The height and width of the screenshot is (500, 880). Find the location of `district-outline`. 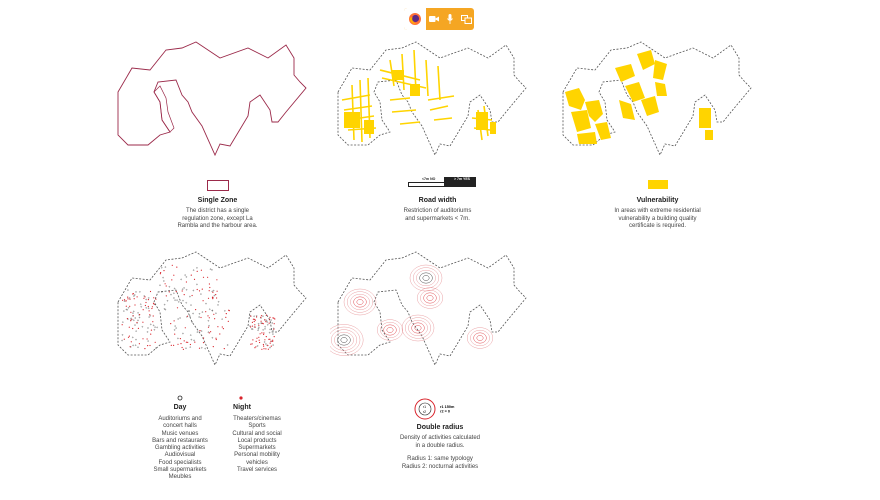

district-outline is located at coordinates (212, 99).